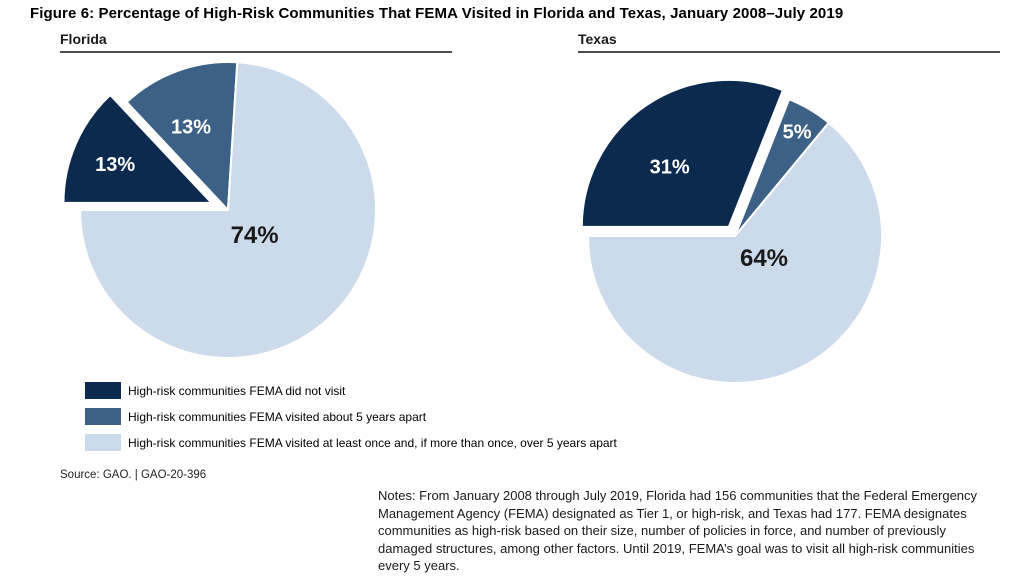 The width and height of the screenshot is (1024, 585). I want to click on pie-label-texas-2: 64%, so click(764, 258).